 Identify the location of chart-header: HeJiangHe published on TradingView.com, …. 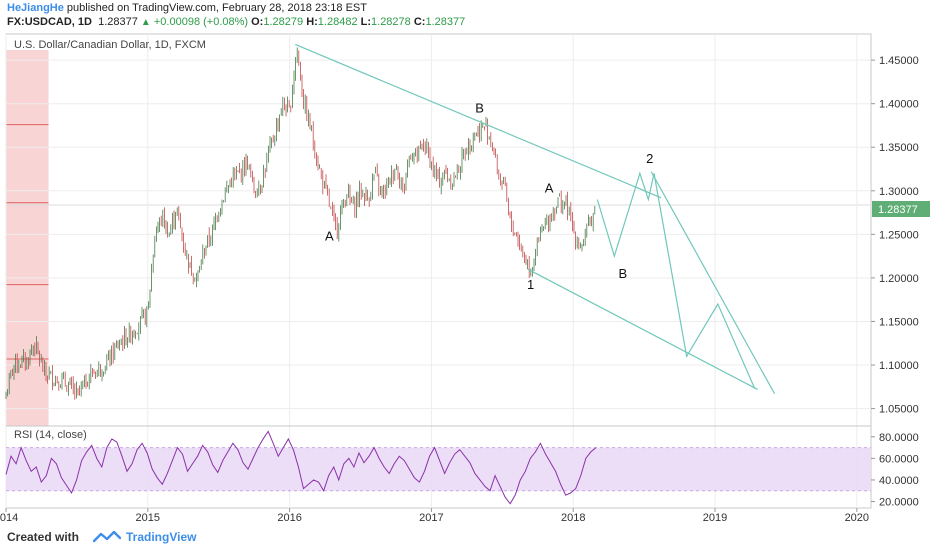
(466, 15).